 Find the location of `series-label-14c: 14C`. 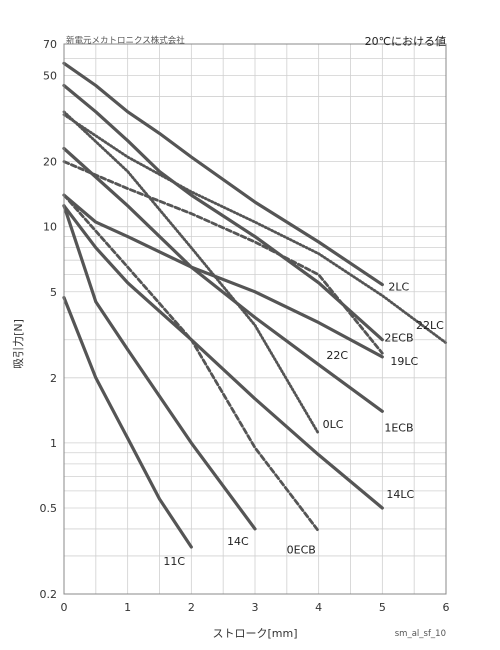

series-label-14c: 14C is located at coordinates (238, 541).